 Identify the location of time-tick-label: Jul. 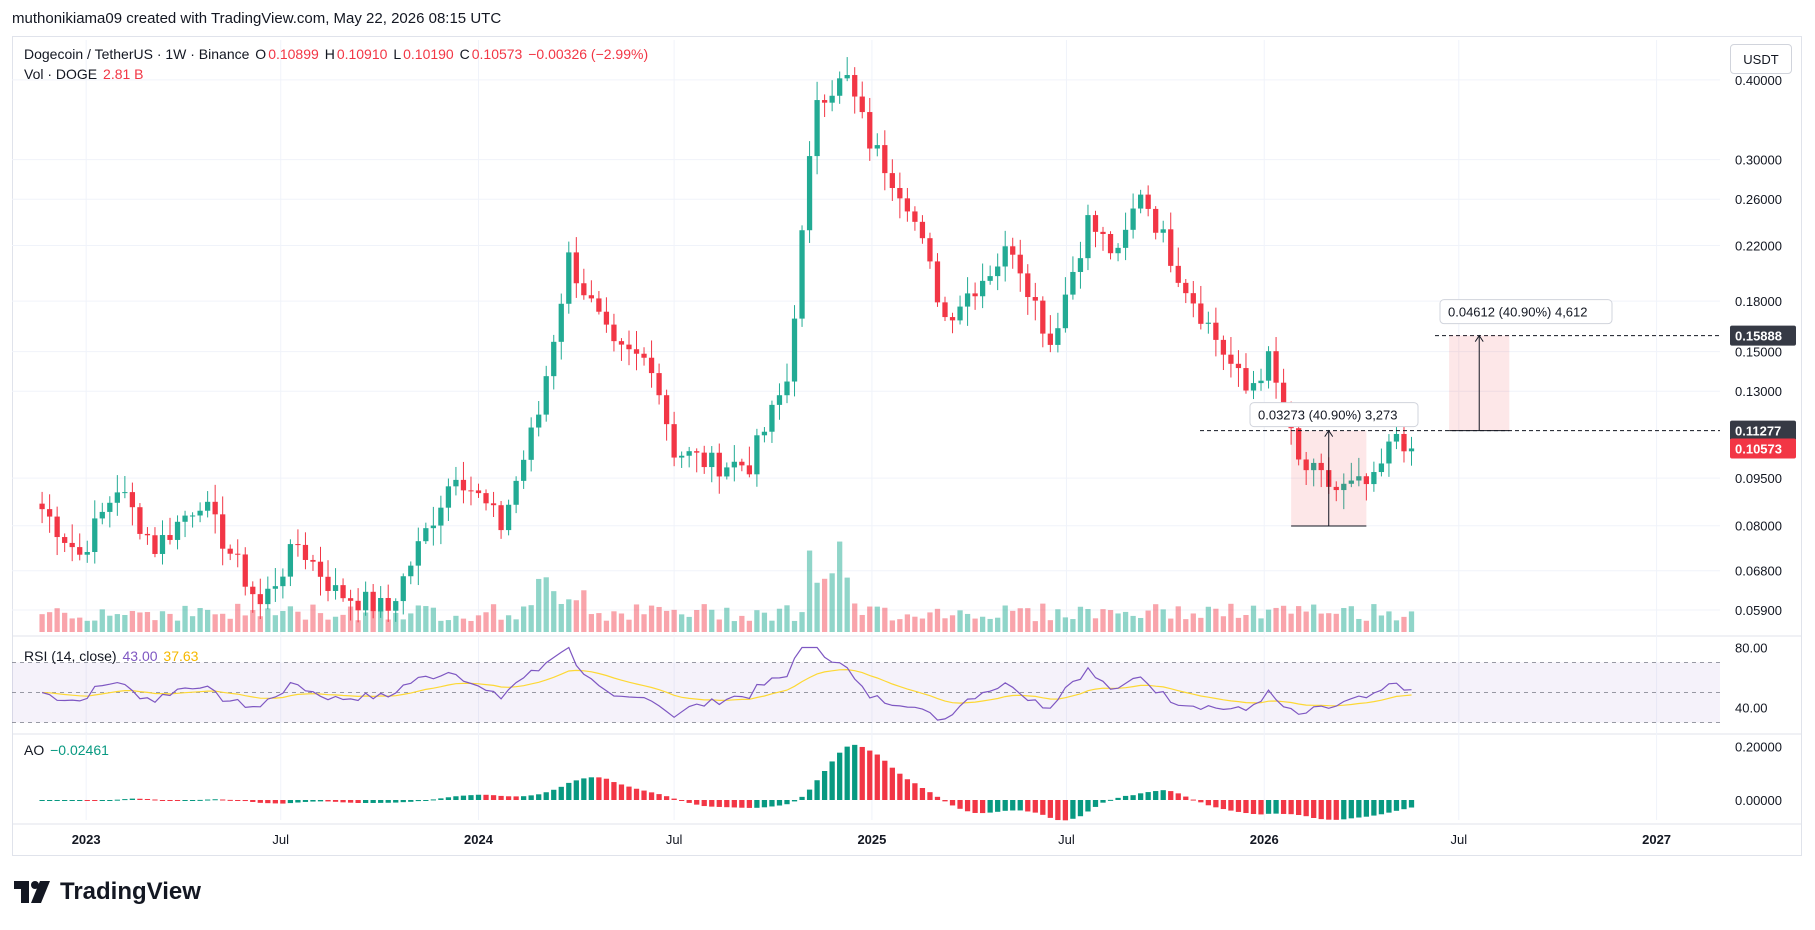
(1458, 839).